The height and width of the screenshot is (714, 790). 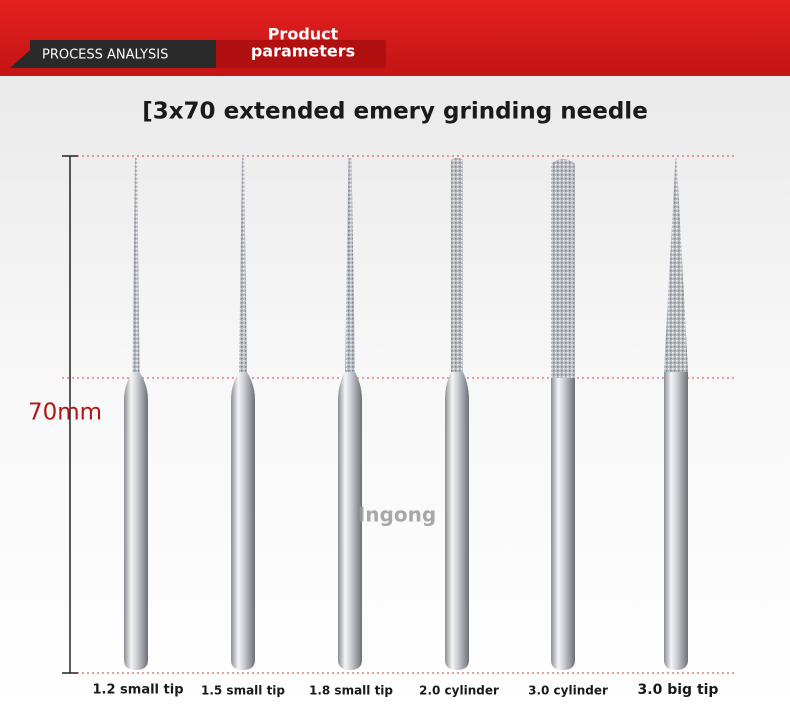 I want to click on tab-right, so click(x=301, y=54).